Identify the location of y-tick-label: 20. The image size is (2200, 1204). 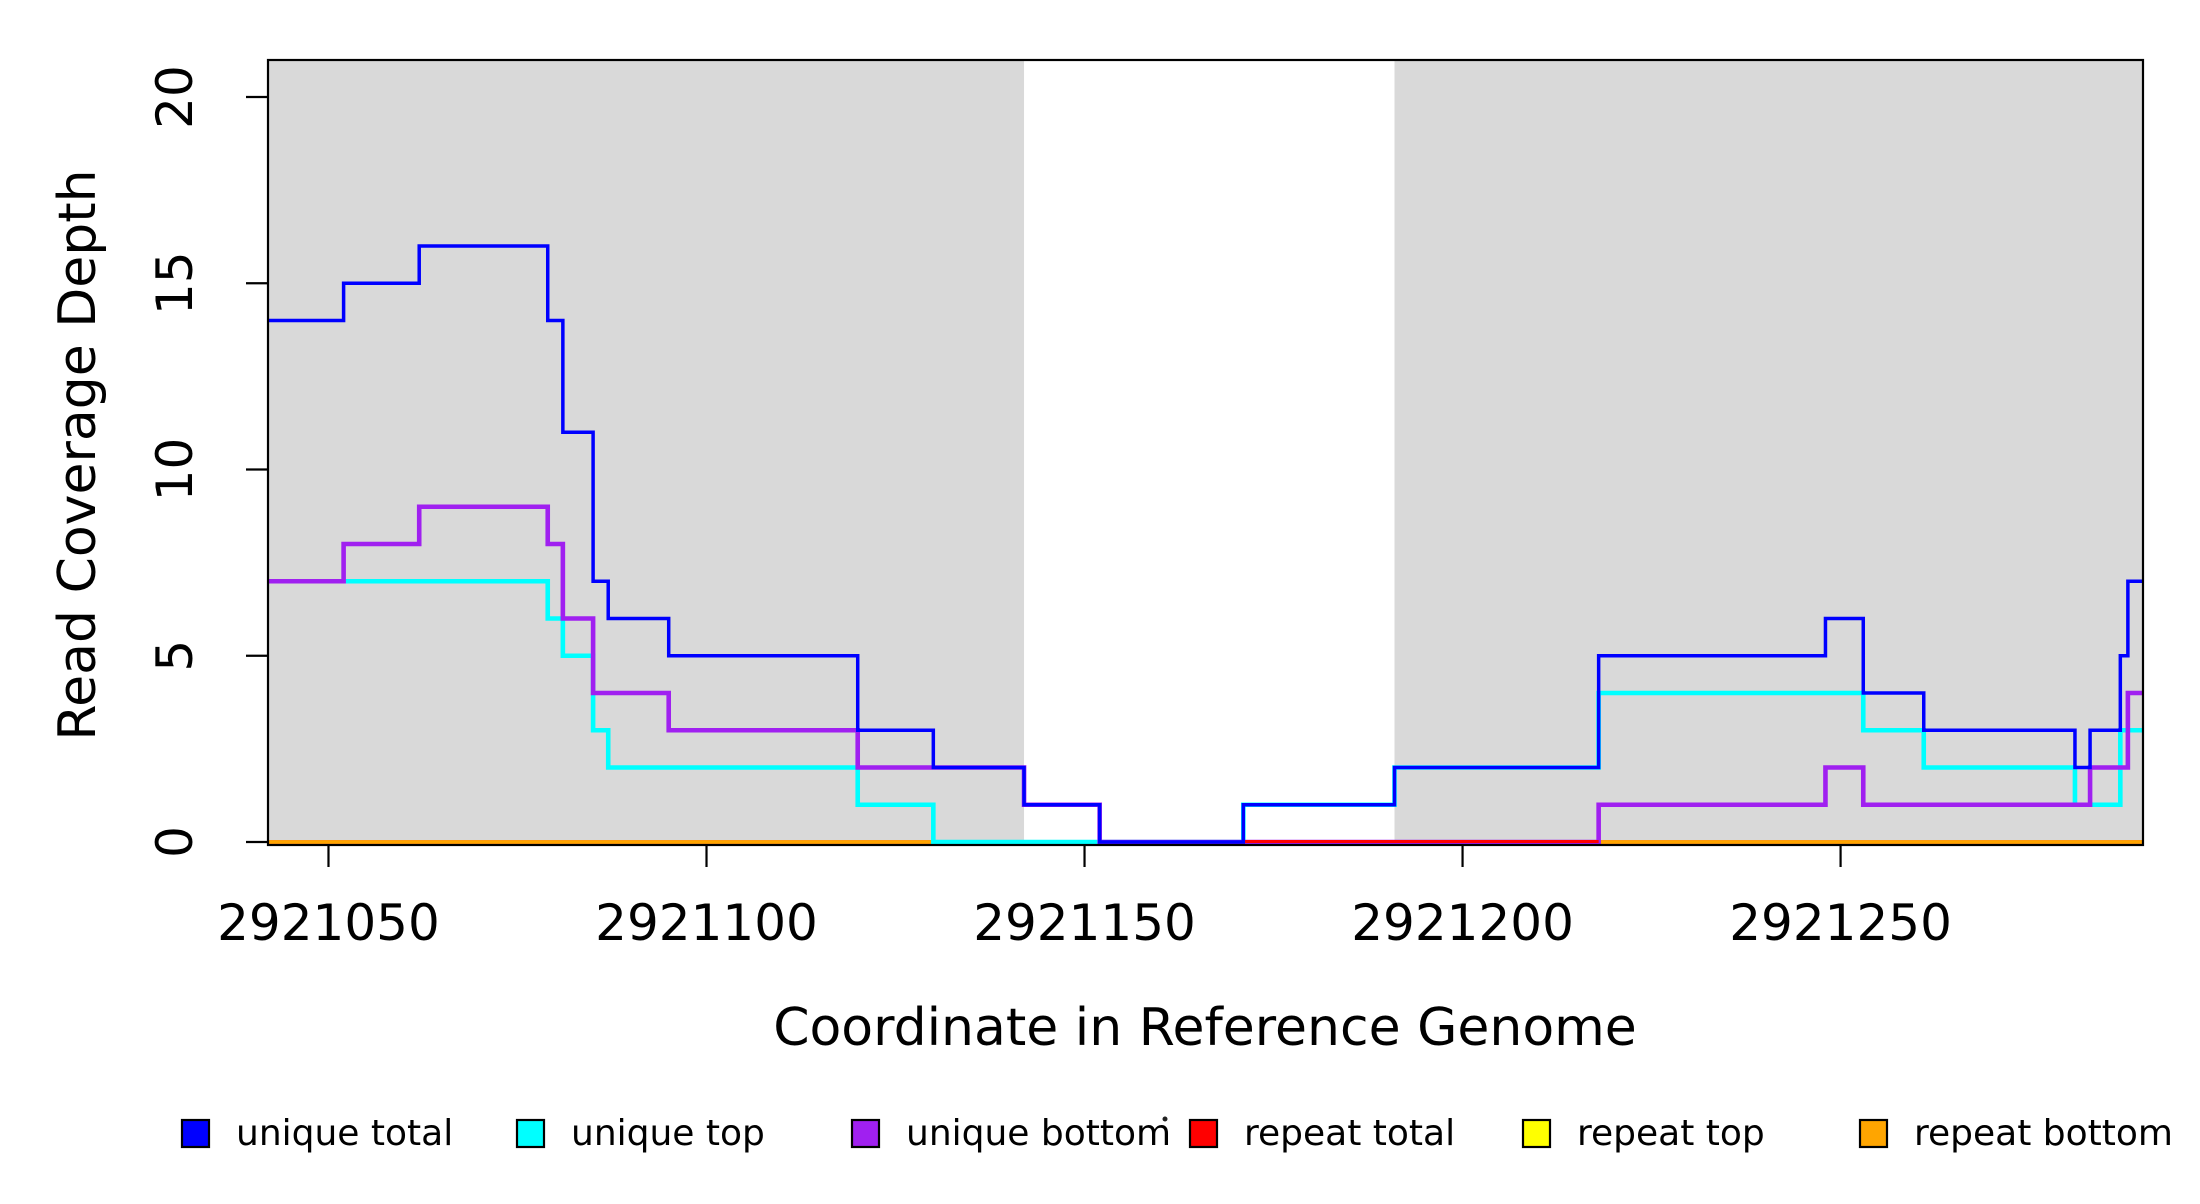
(175, 97).